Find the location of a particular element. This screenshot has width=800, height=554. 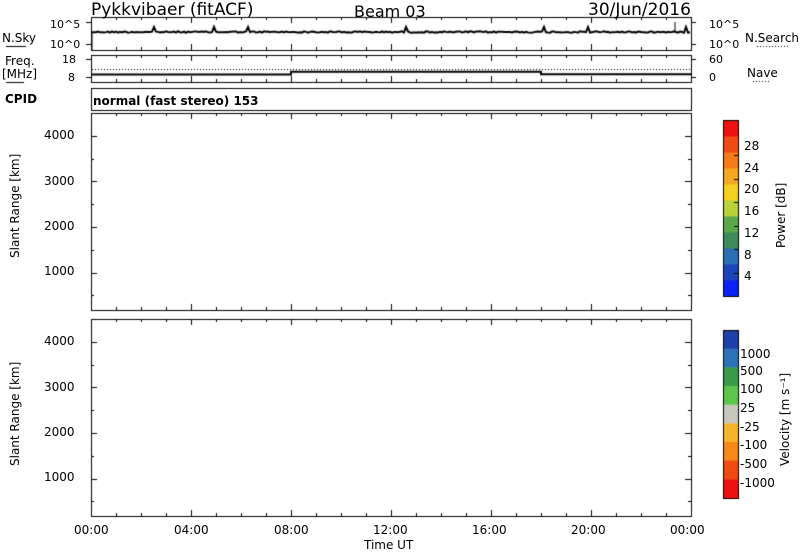

velocity-cb-tick-m1000: -1000 is located at coordinates (757, 483).